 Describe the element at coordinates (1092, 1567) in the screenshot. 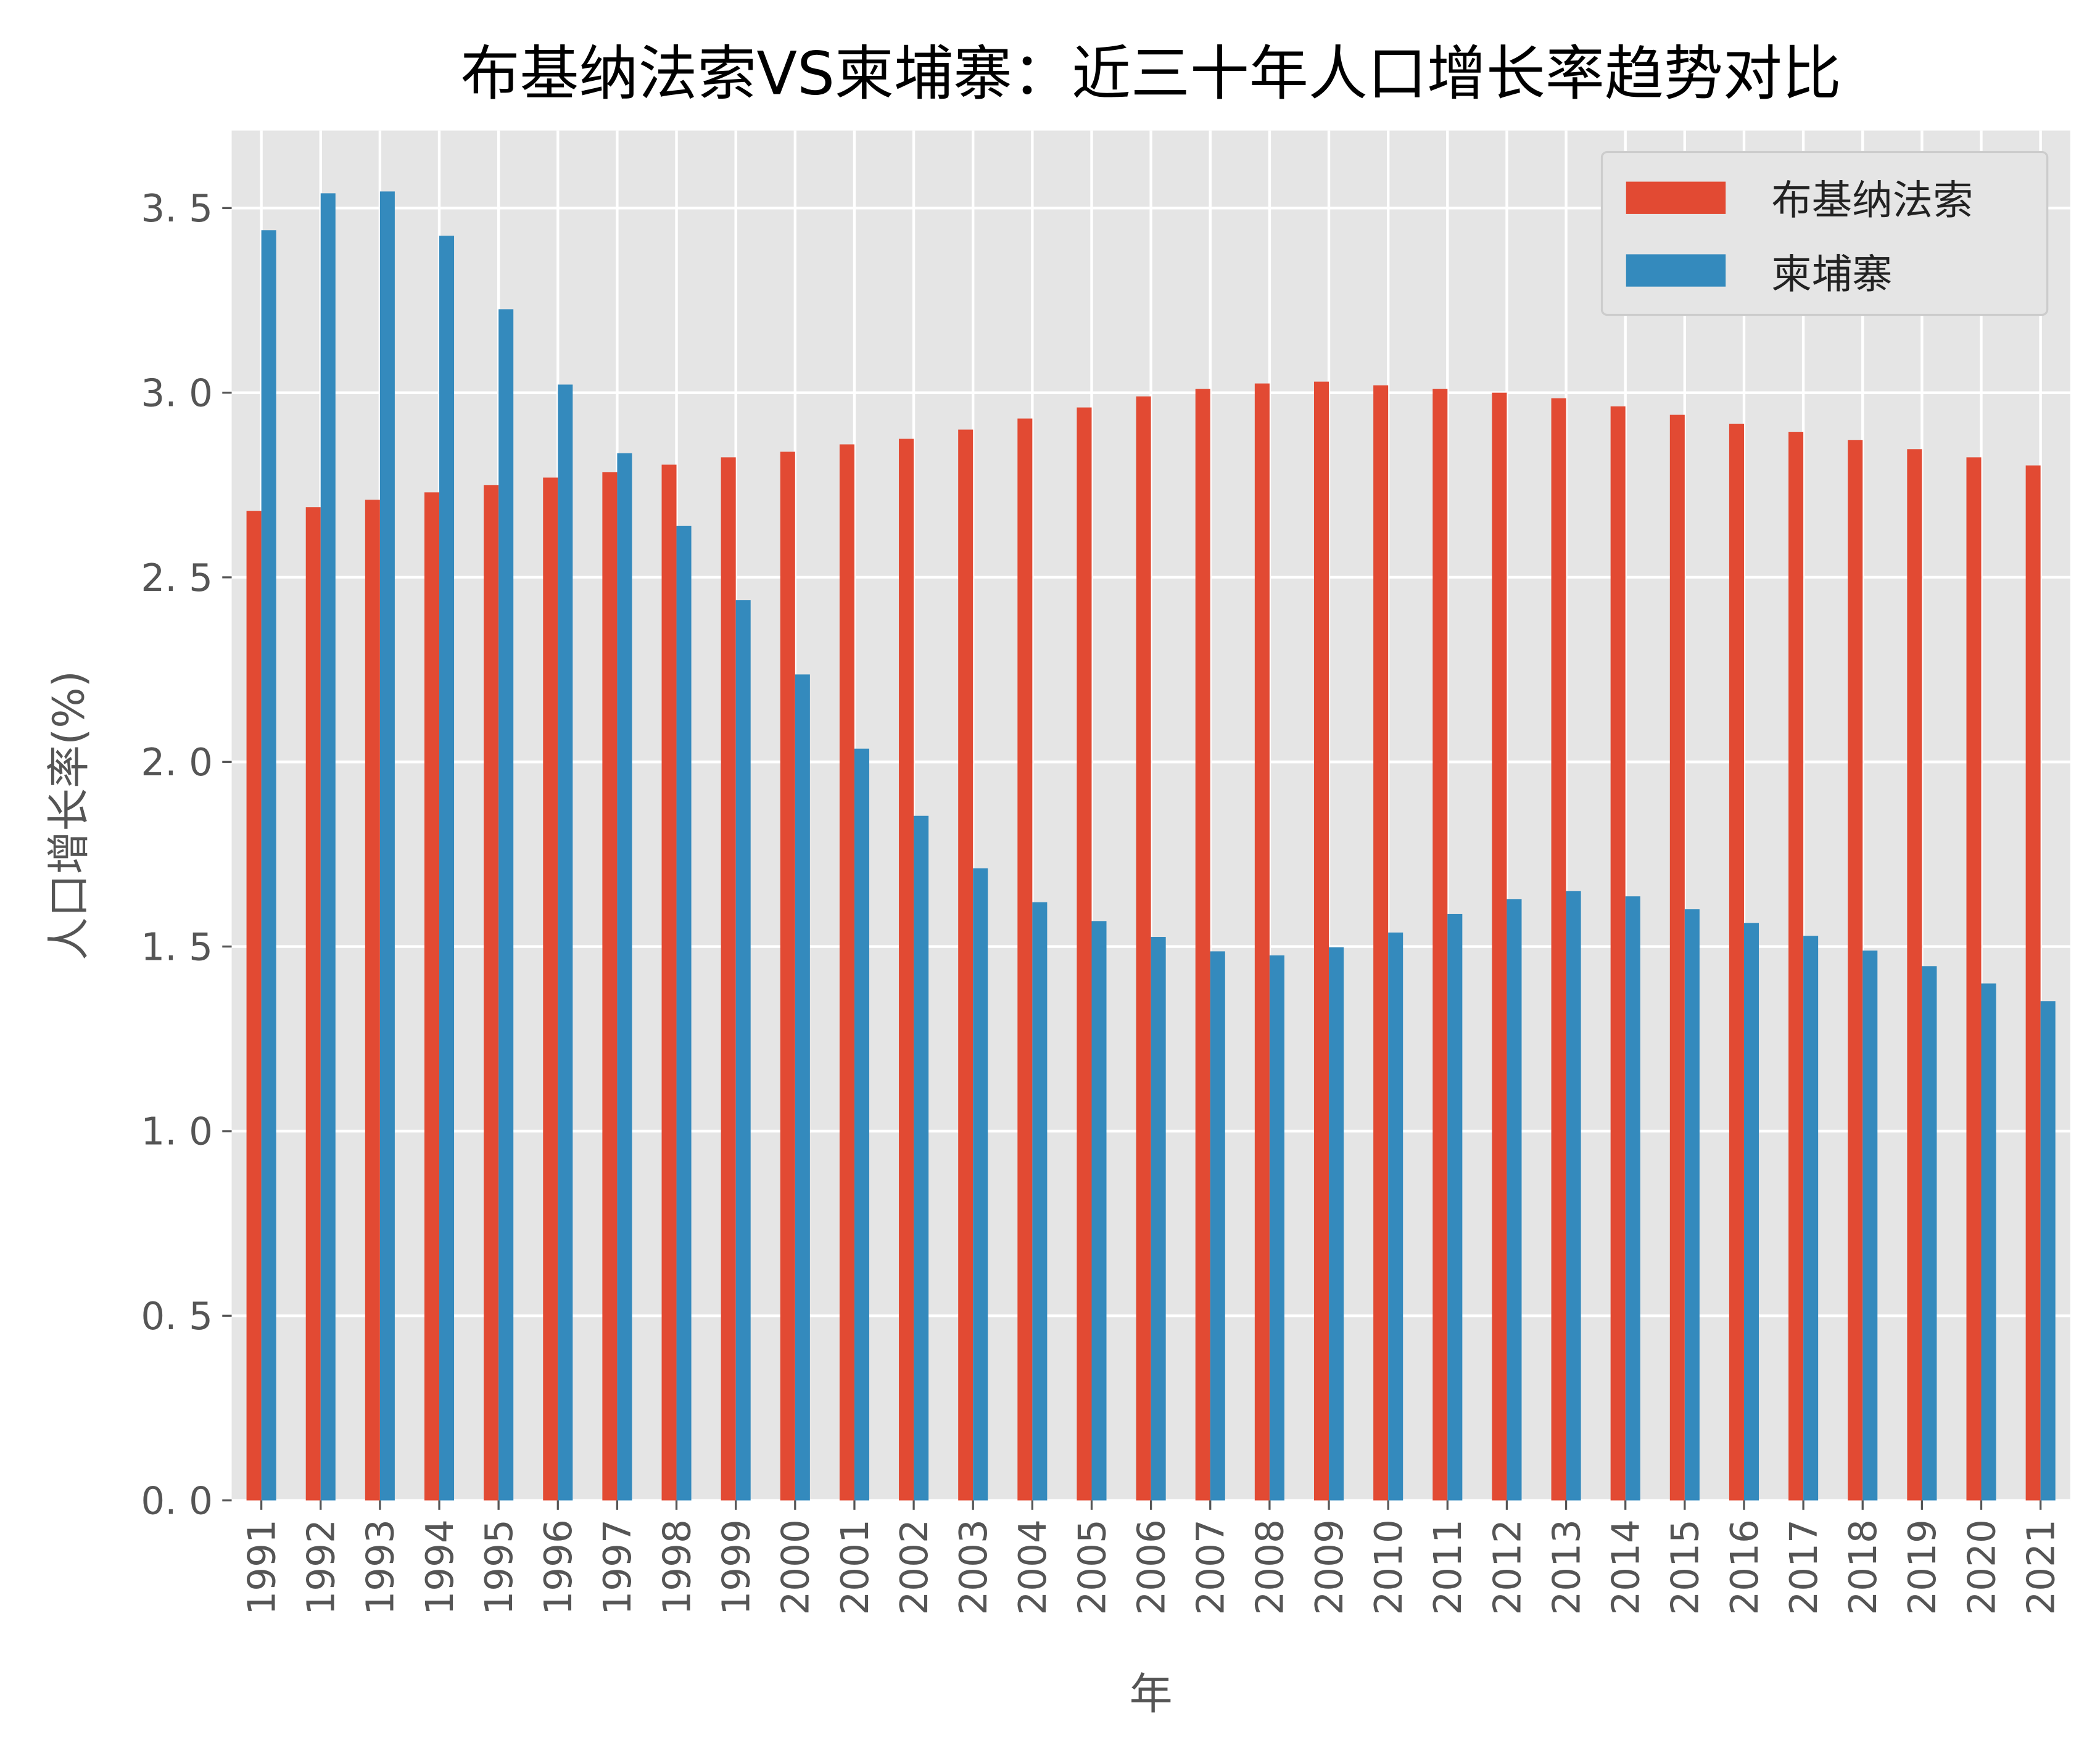

I see `x-tick-label: 2005` at that location.